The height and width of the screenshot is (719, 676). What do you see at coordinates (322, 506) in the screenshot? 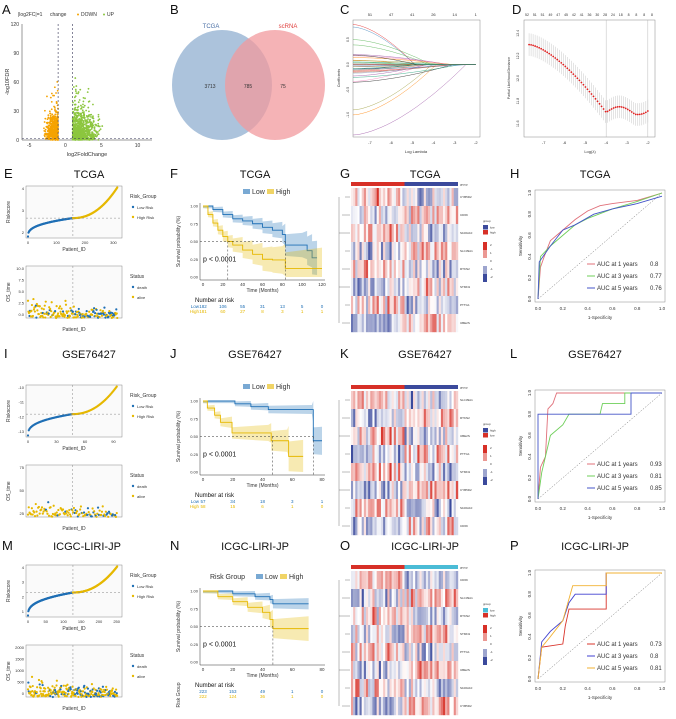
I see `risk-table-value: 0` at bounding box center [322, 506].